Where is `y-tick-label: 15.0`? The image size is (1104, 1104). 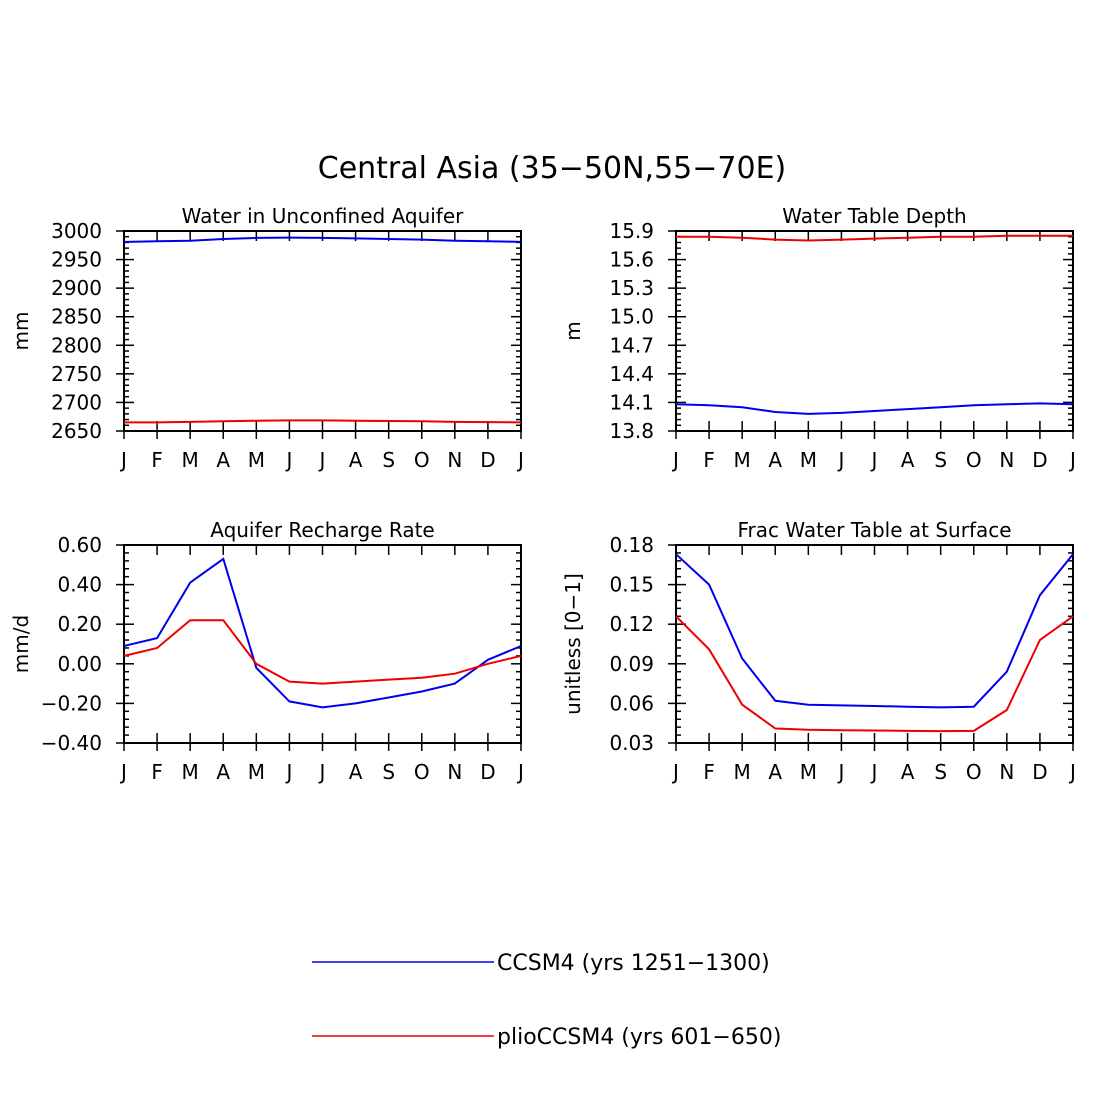 y-tick-label: 15.0 is located at coordinates (631, 317).